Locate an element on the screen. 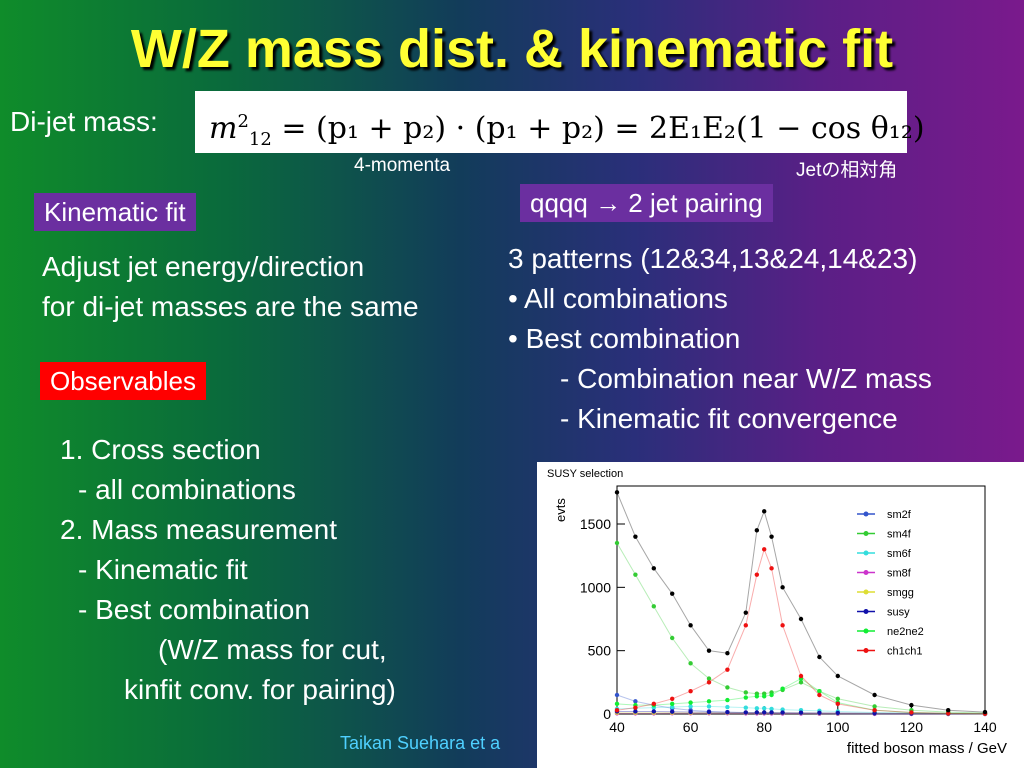  legend-marker-smgg is located at coordinates (866, 592).